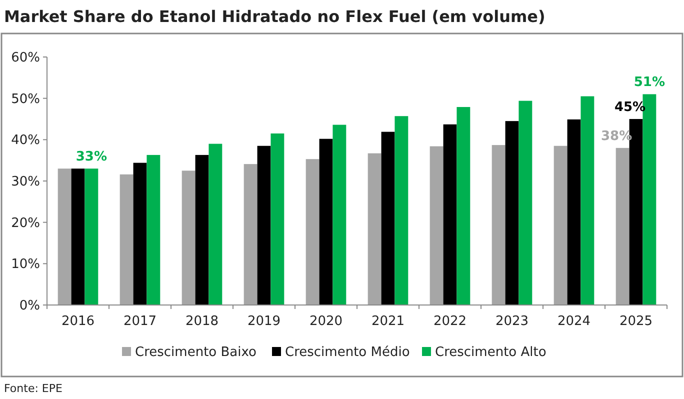 This screenshot has width=684, height=399. I want to click on y-tick-label: 50%, so click(25, 99).